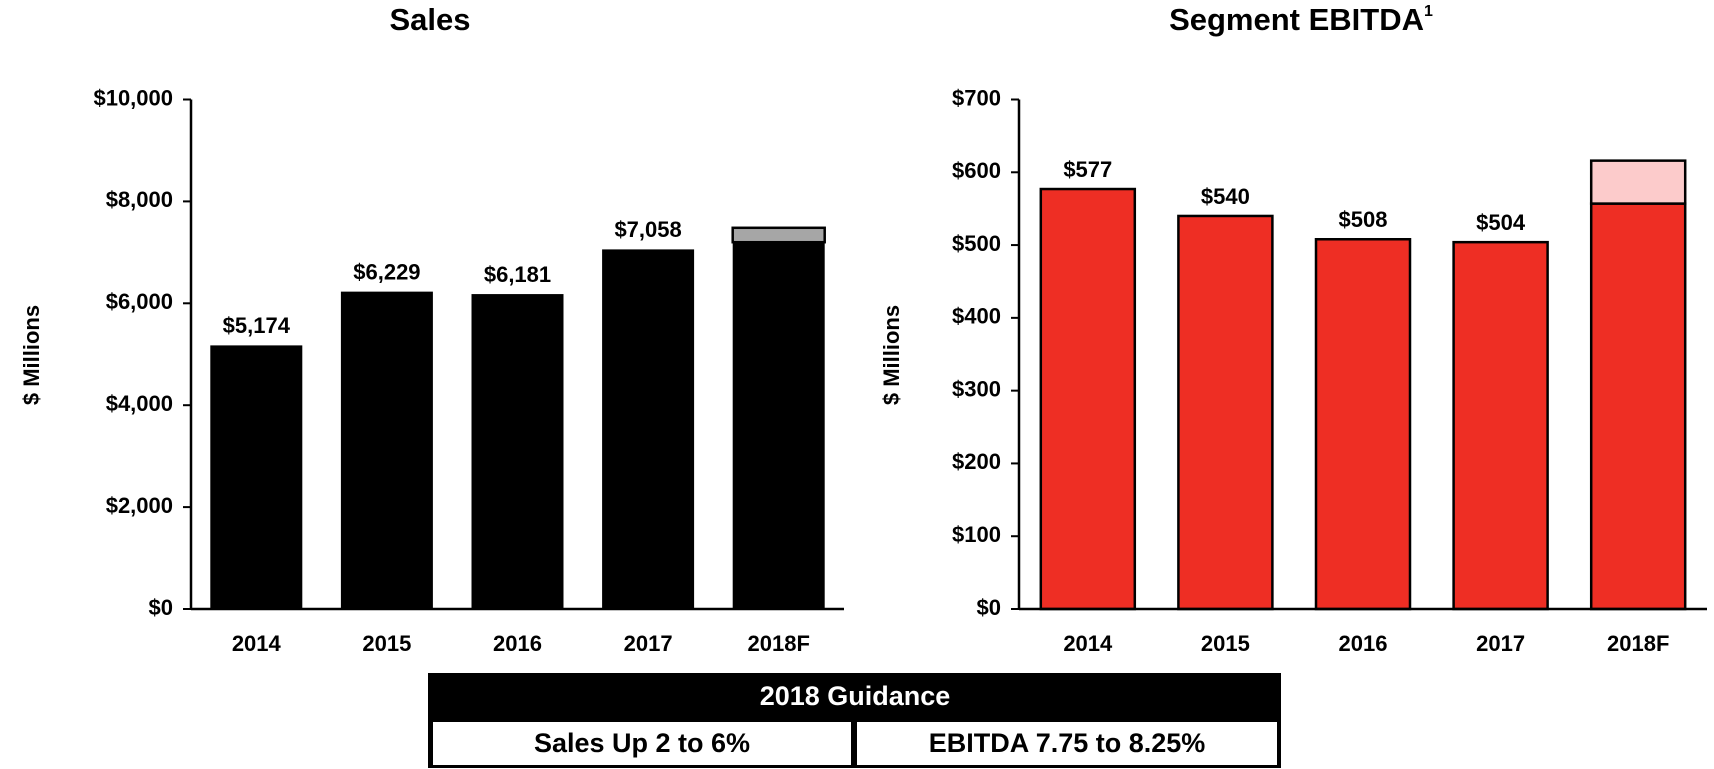 The width and height of the screenshot is (1714, 769). I want to click on table-header: 2018 Guidance, so click(855, 696).